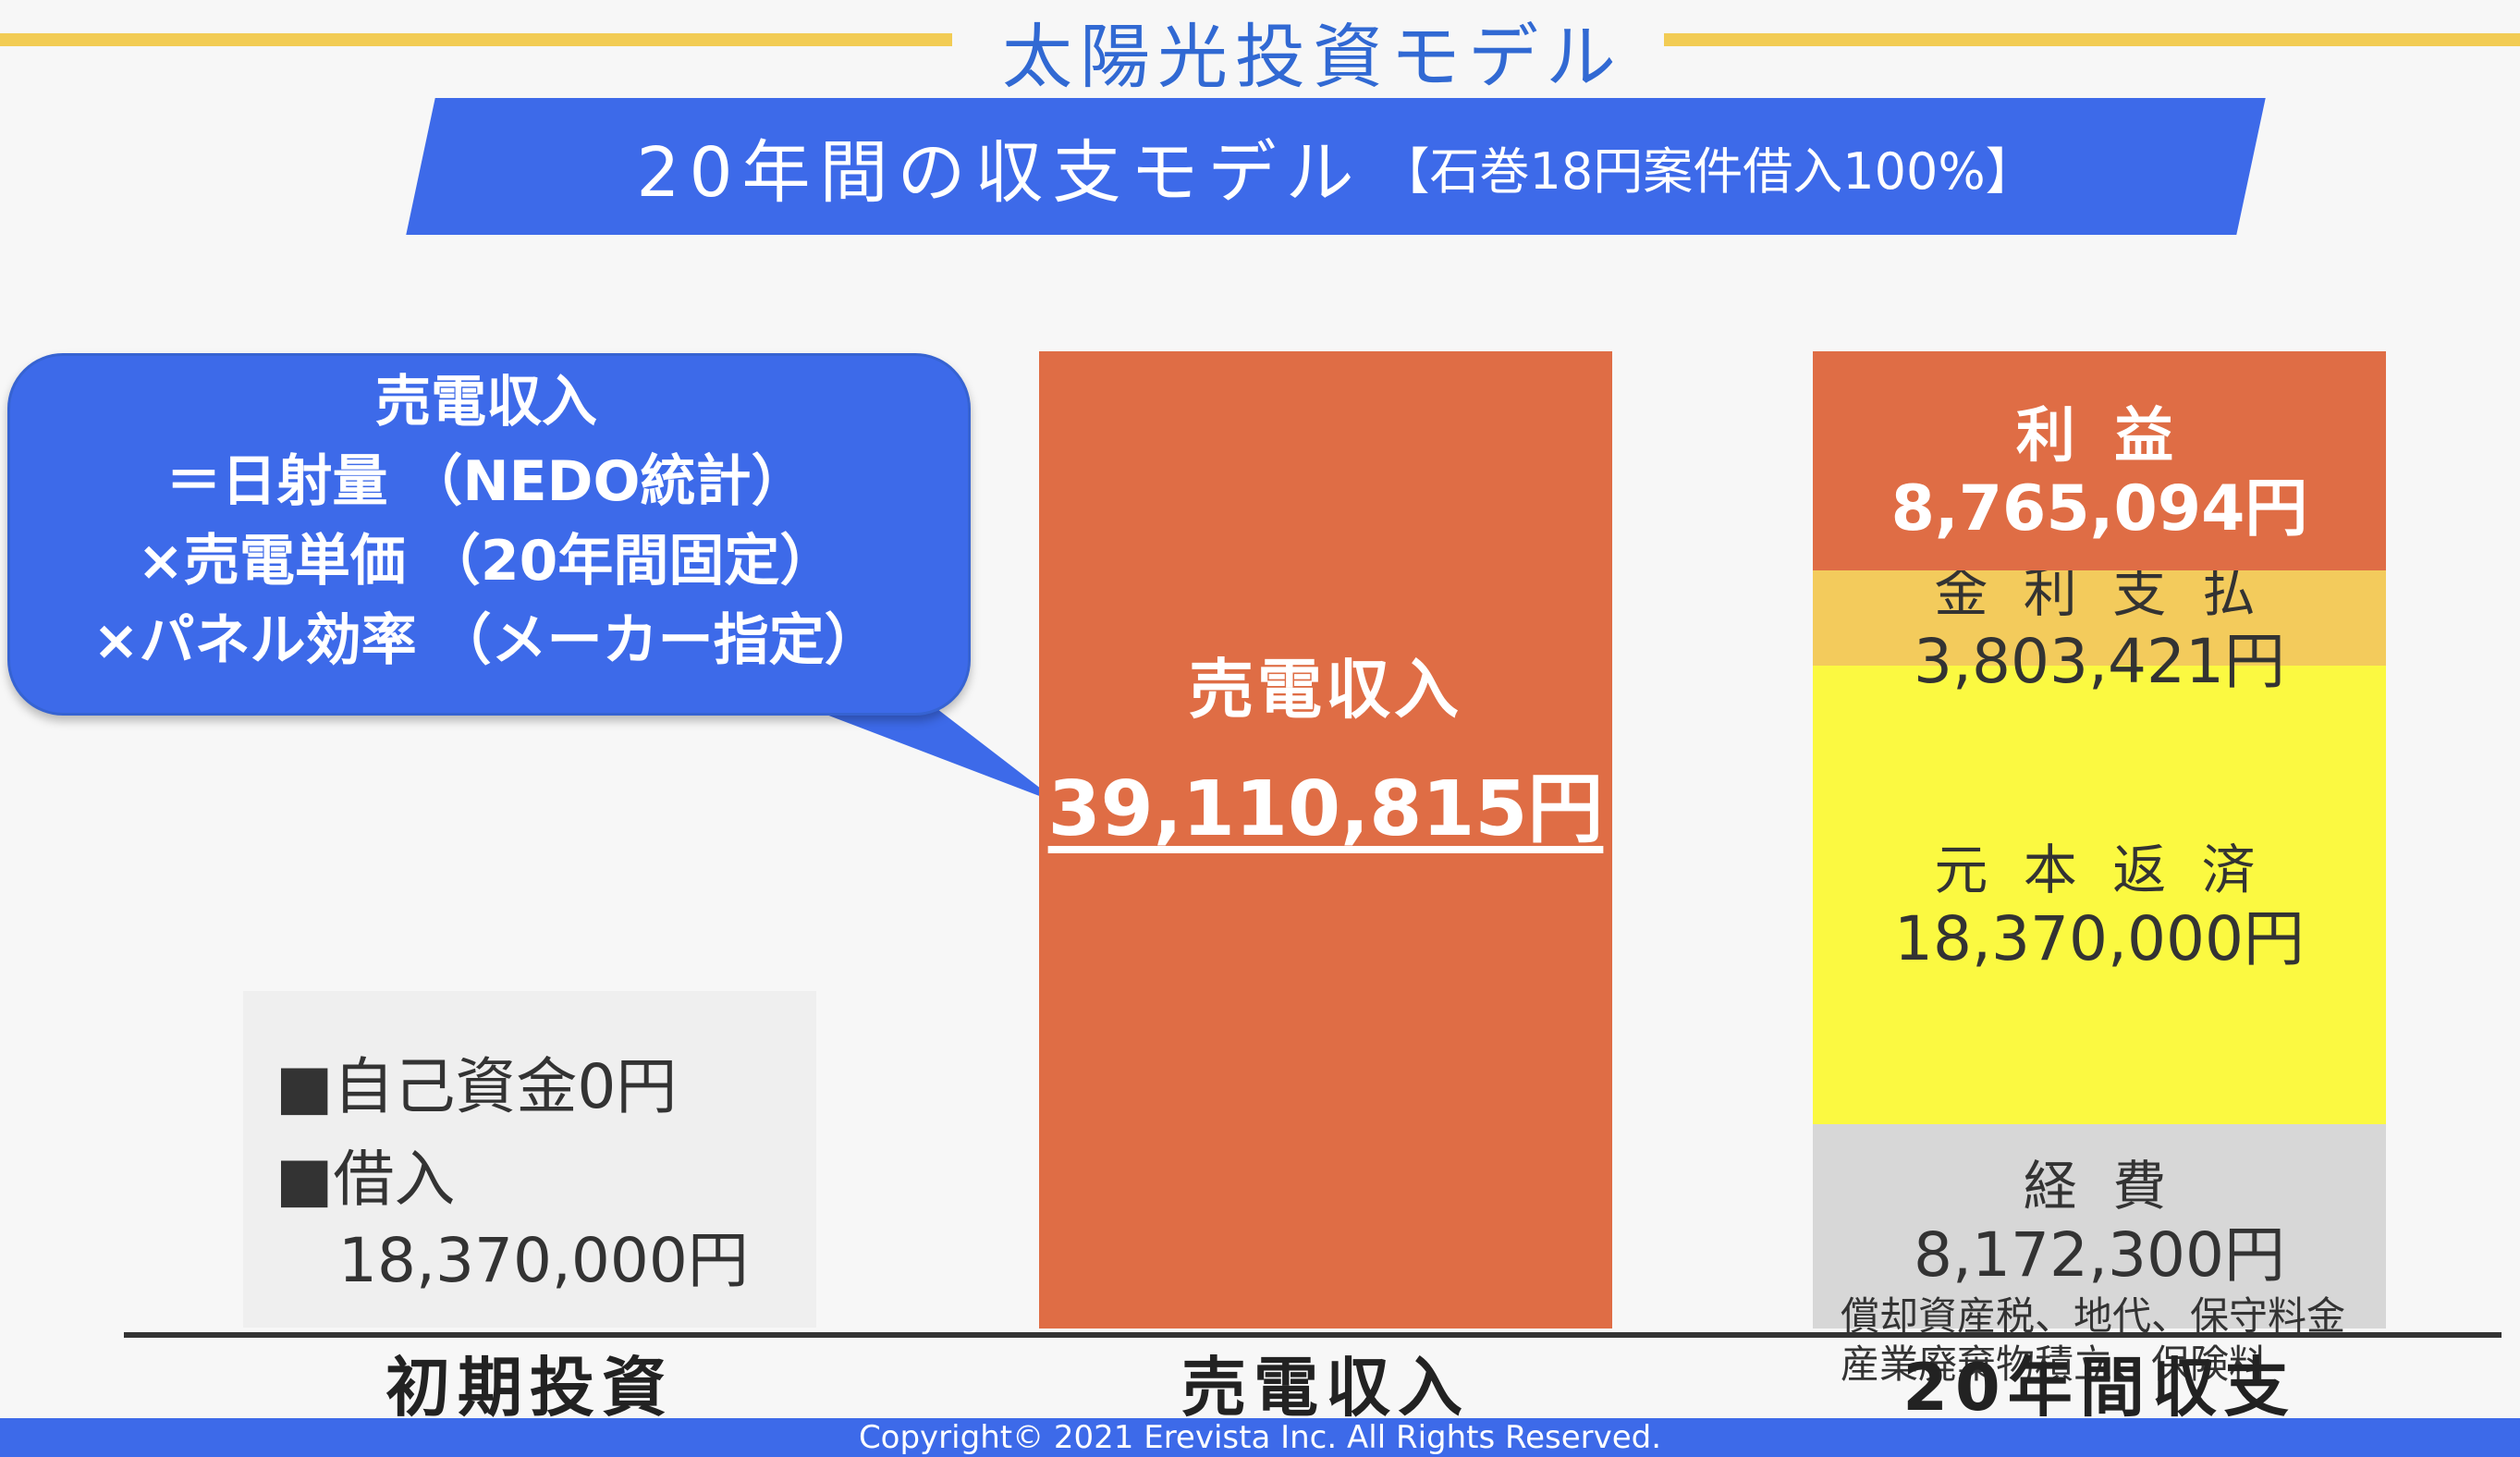 This screenshot has height=1457, width=2520. I want to click on title-rule-right, so click(2092, 39).